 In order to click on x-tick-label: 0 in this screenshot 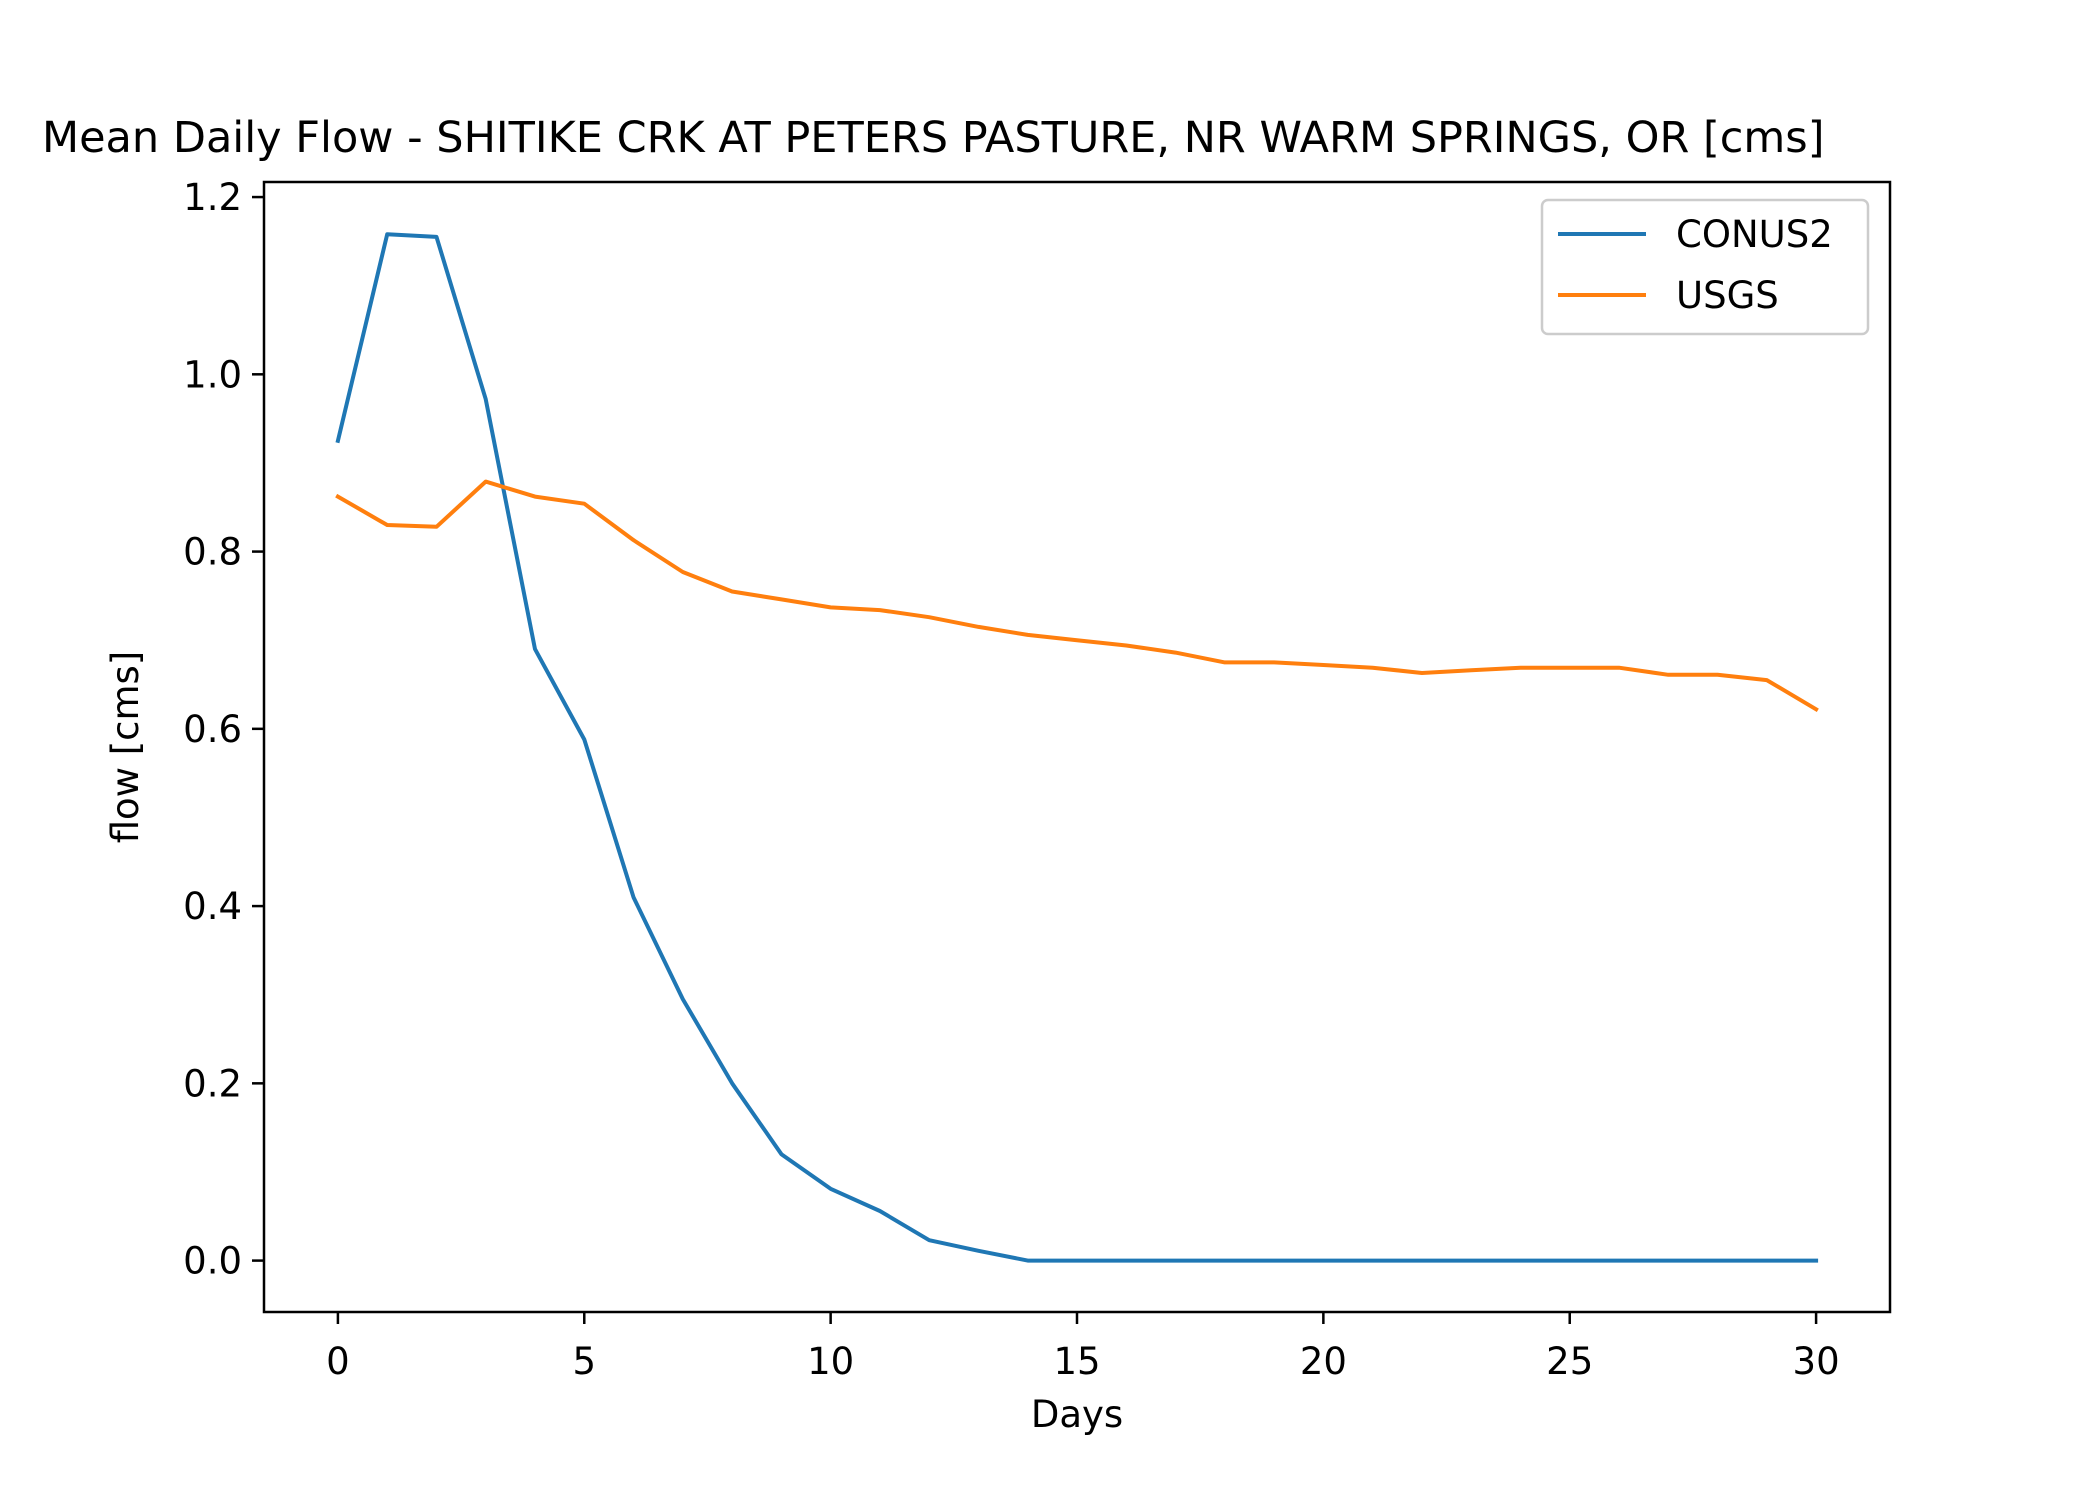, I will do `click(338, 1361)`.